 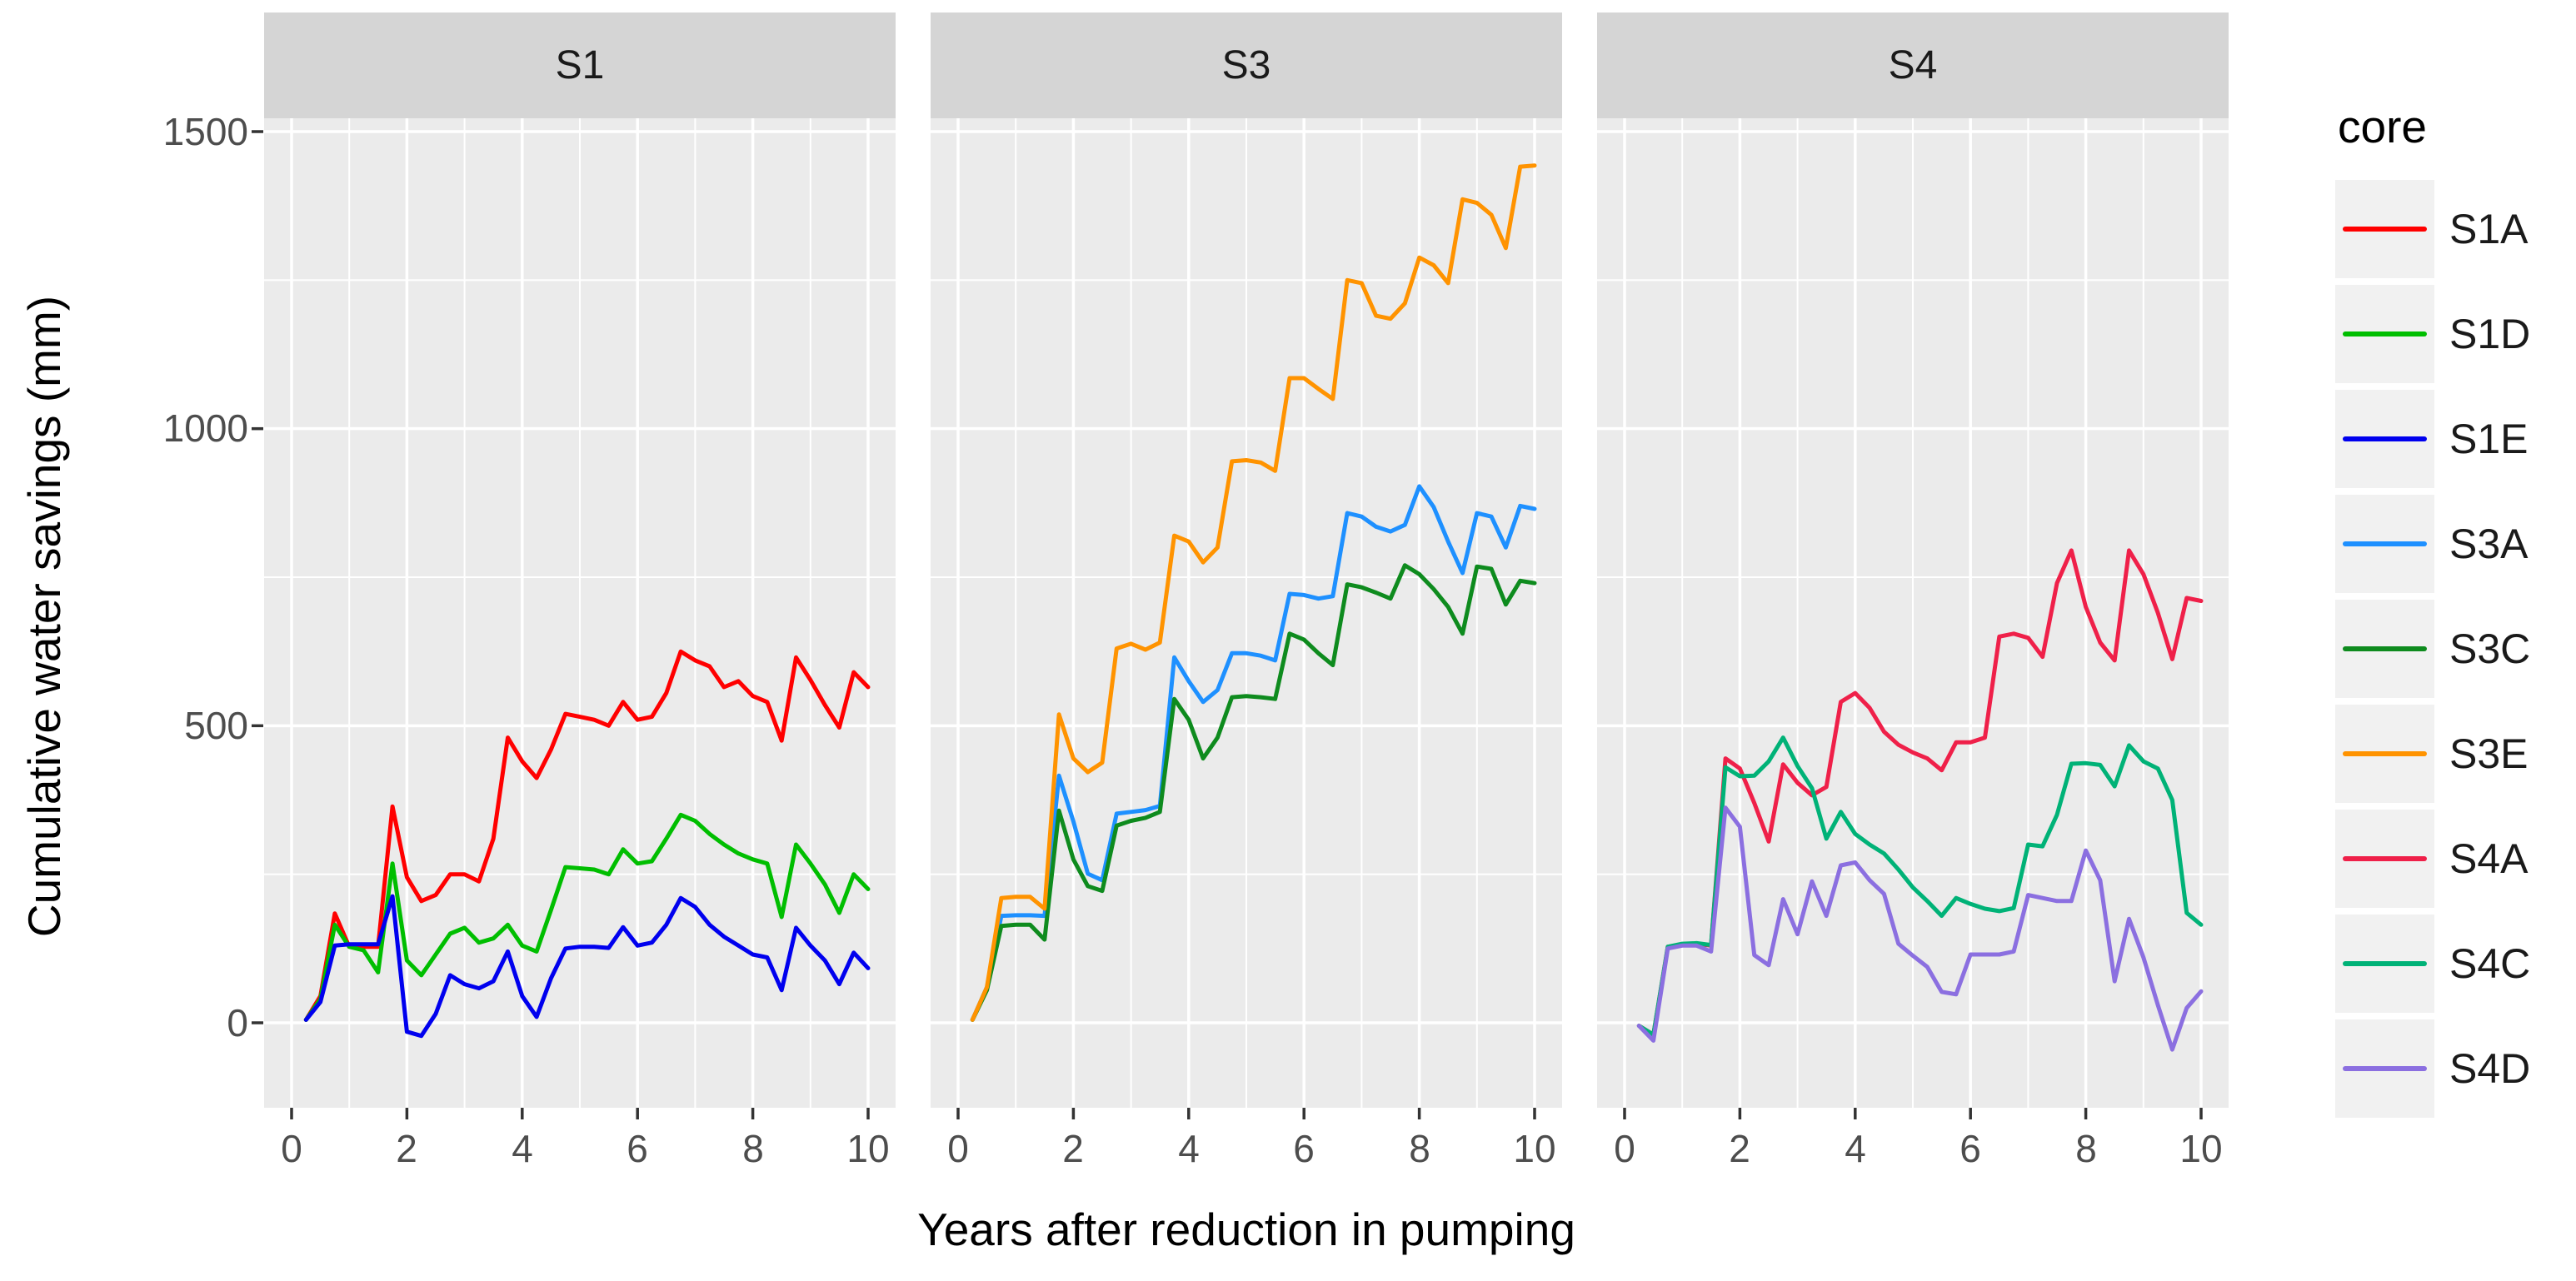 What do you see at coordinates (291, 1148) in the screenshot?
I see `x-tick-p1-0: 0` at bounding box center [291, 1148].